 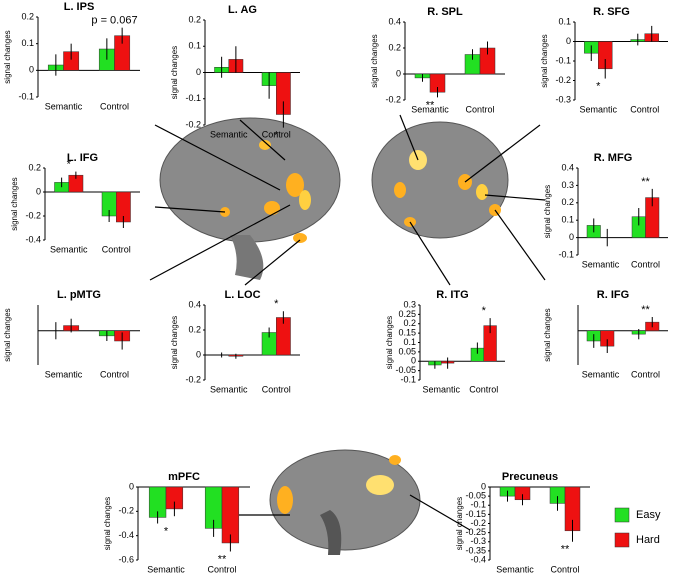 I want to click on chart-title: Precuneus, so click(x=530, y=477).